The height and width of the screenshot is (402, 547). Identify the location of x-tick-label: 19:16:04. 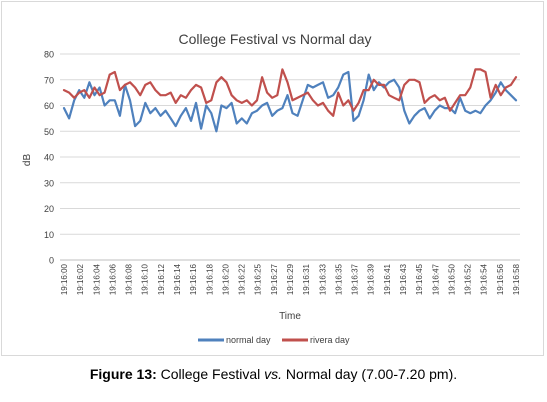
(96, 279).